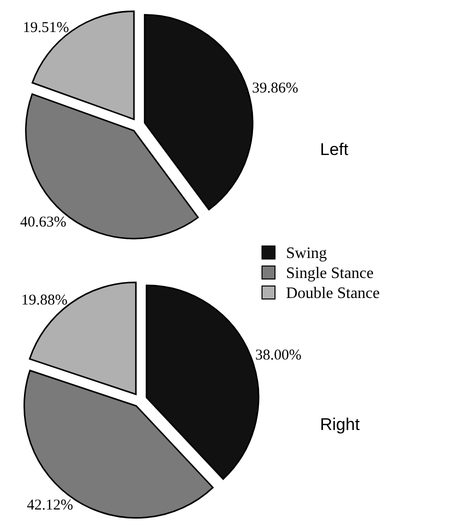 The image size is (452, 524). Describe the element at coordinates (333, 293) in the screenshot. I see `legend-label: Double Stance` at that location.